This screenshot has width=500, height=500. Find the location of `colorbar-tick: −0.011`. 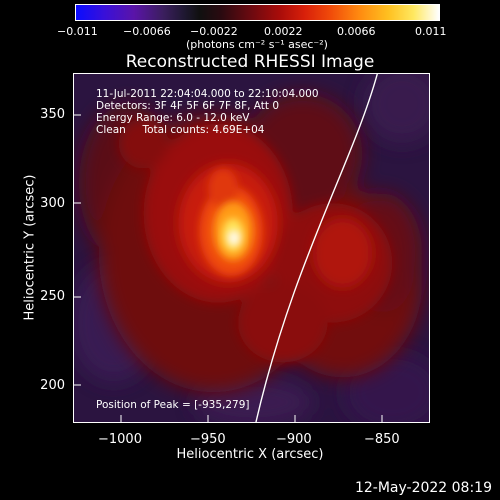

colorbar-tick: −0.011 is located at coordinates (77, 31).